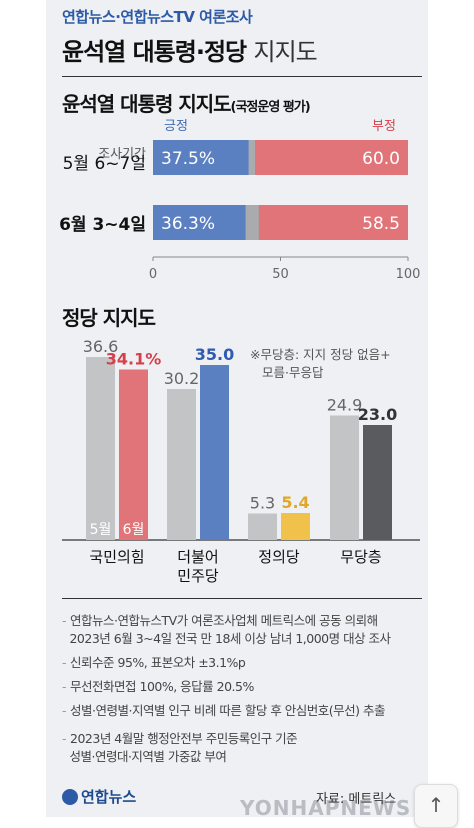 This screenshot has height=828, width=474. Describe the element at coordinates (408, 274) in the screenshot. I see `x-tick-label: 100` at that location.